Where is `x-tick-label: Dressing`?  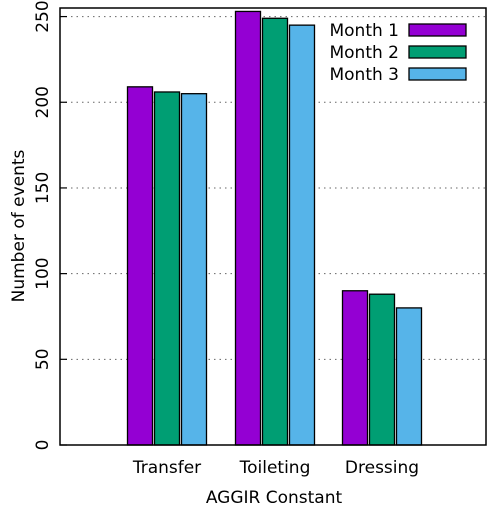
x-tick-label: Dressing is located at coordinates (382, 468).